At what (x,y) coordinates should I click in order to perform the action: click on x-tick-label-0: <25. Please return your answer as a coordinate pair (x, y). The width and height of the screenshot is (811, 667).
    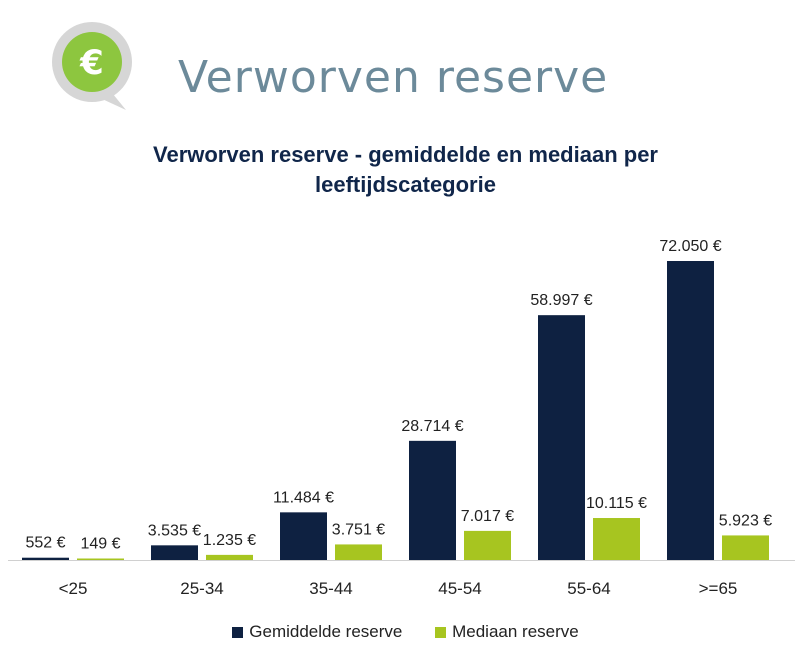
    Looking at the image, I should click on (73, 588).